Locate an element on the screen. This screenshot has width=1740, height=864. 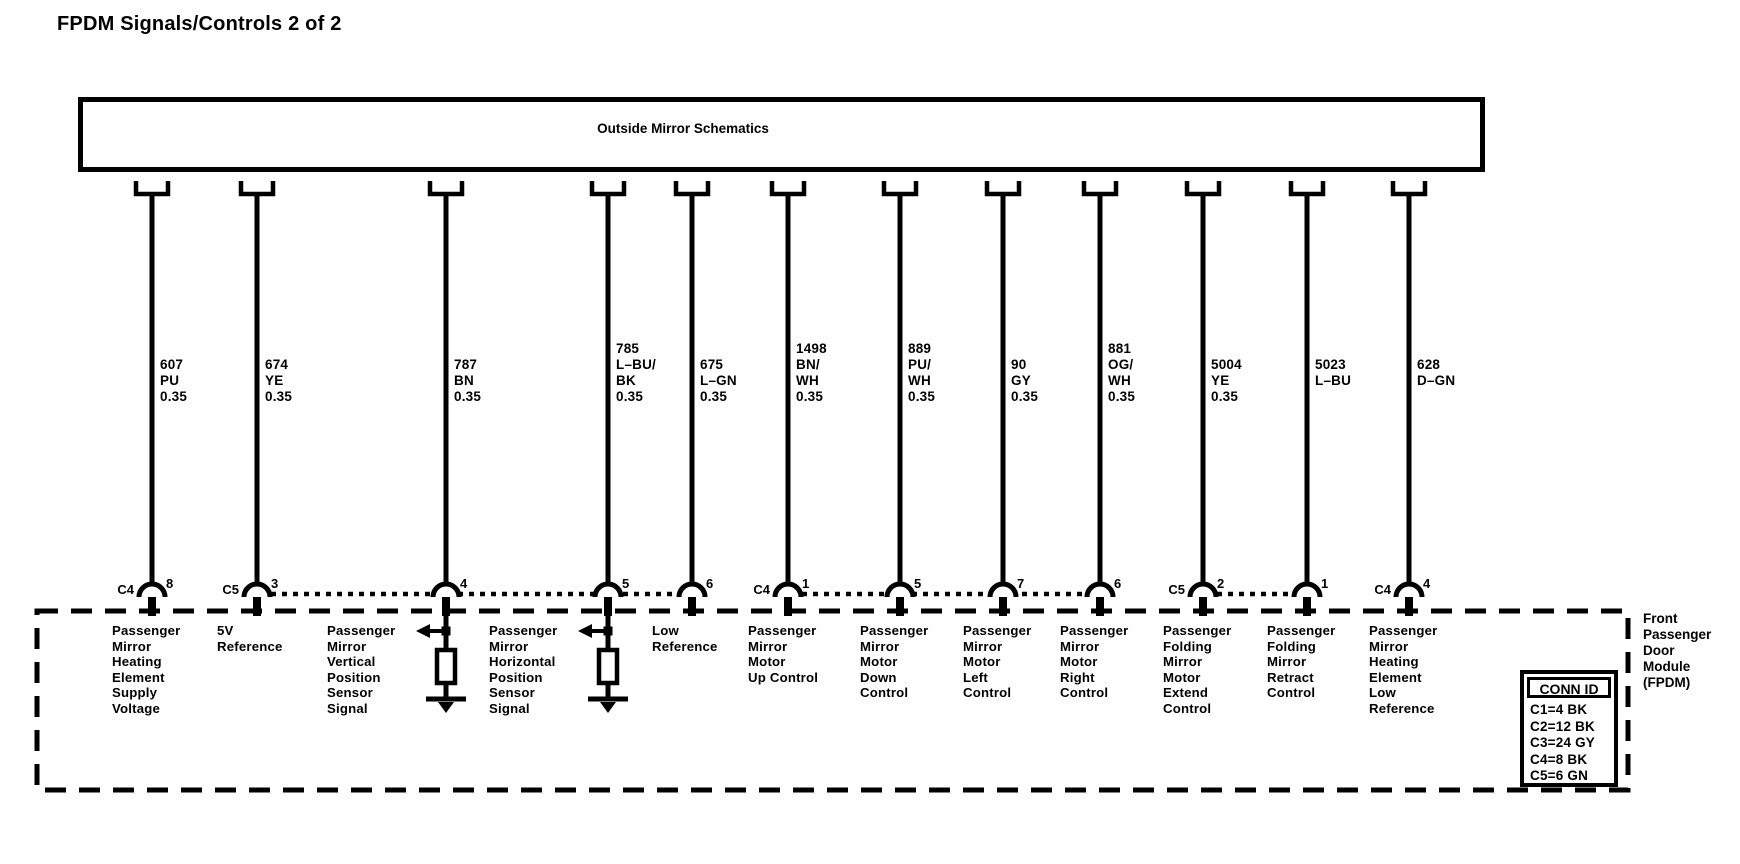
wire-label: 628 D–GN is located at coordinates (1436, 373).